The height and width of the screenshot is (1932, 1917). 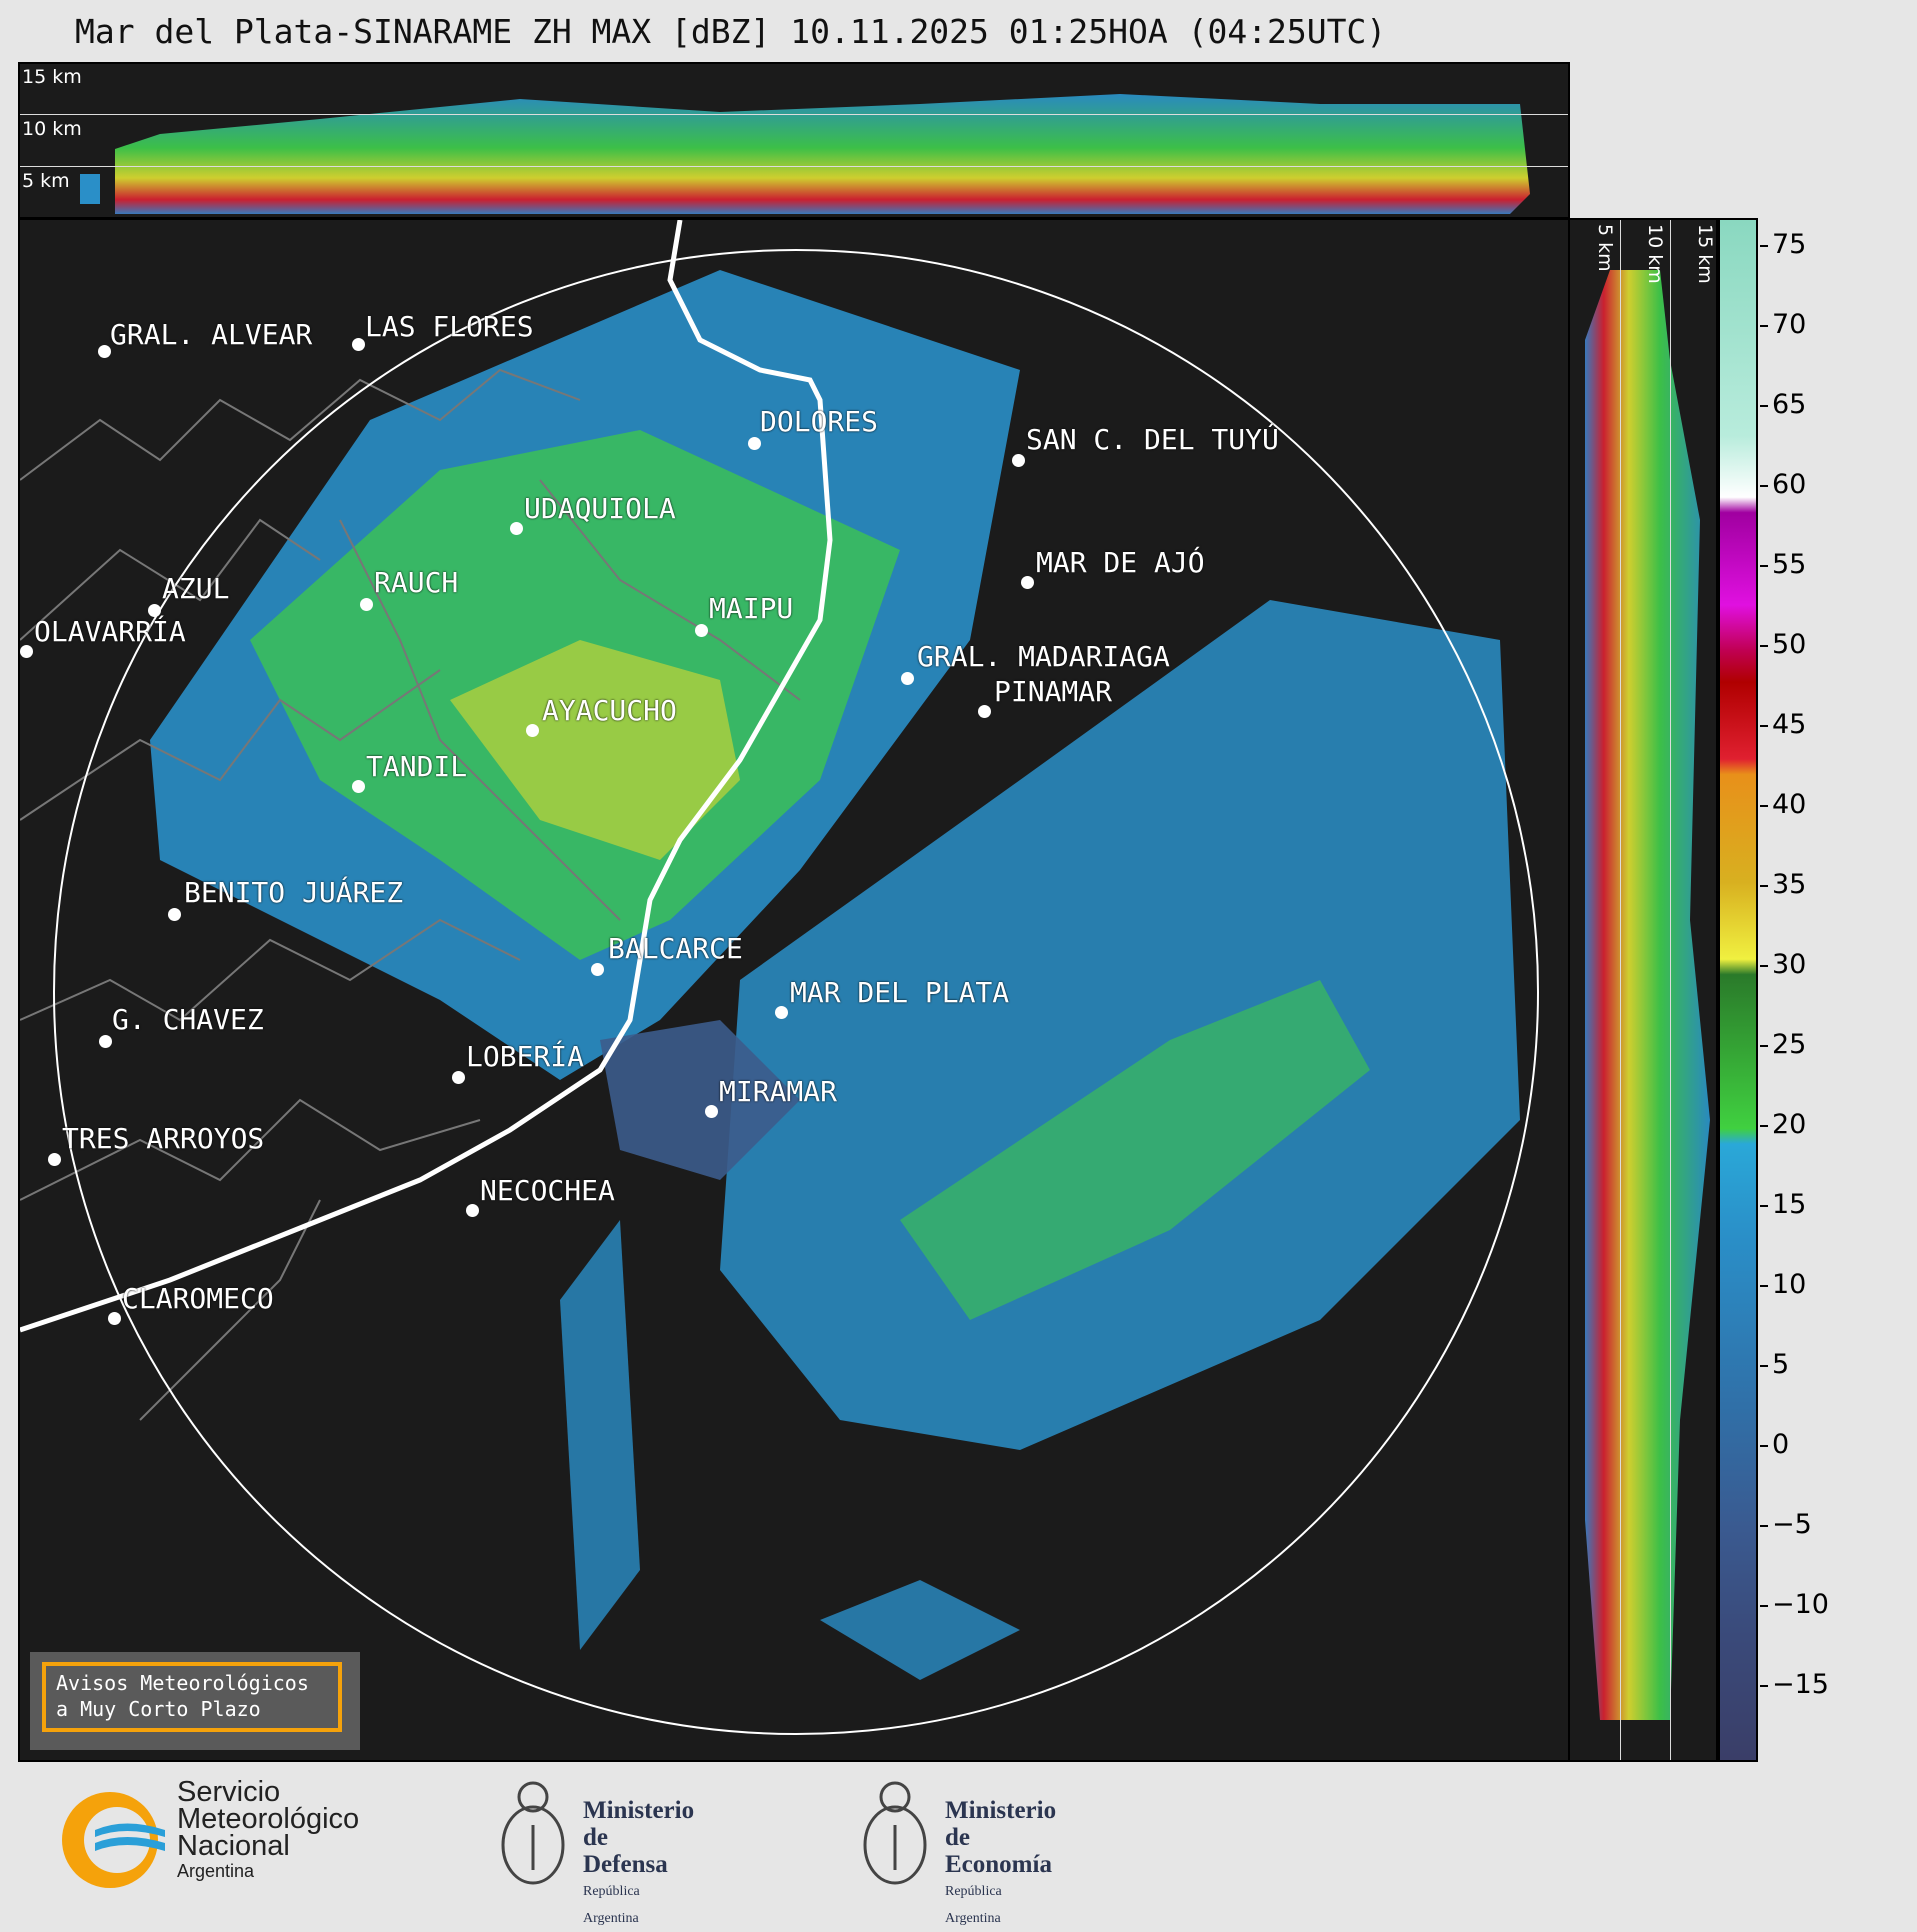 What do you see at coordinates (1789, 804) in the screenshot?
I see `colorbar-tick-label: 40` at bounding box center [1789, 804].